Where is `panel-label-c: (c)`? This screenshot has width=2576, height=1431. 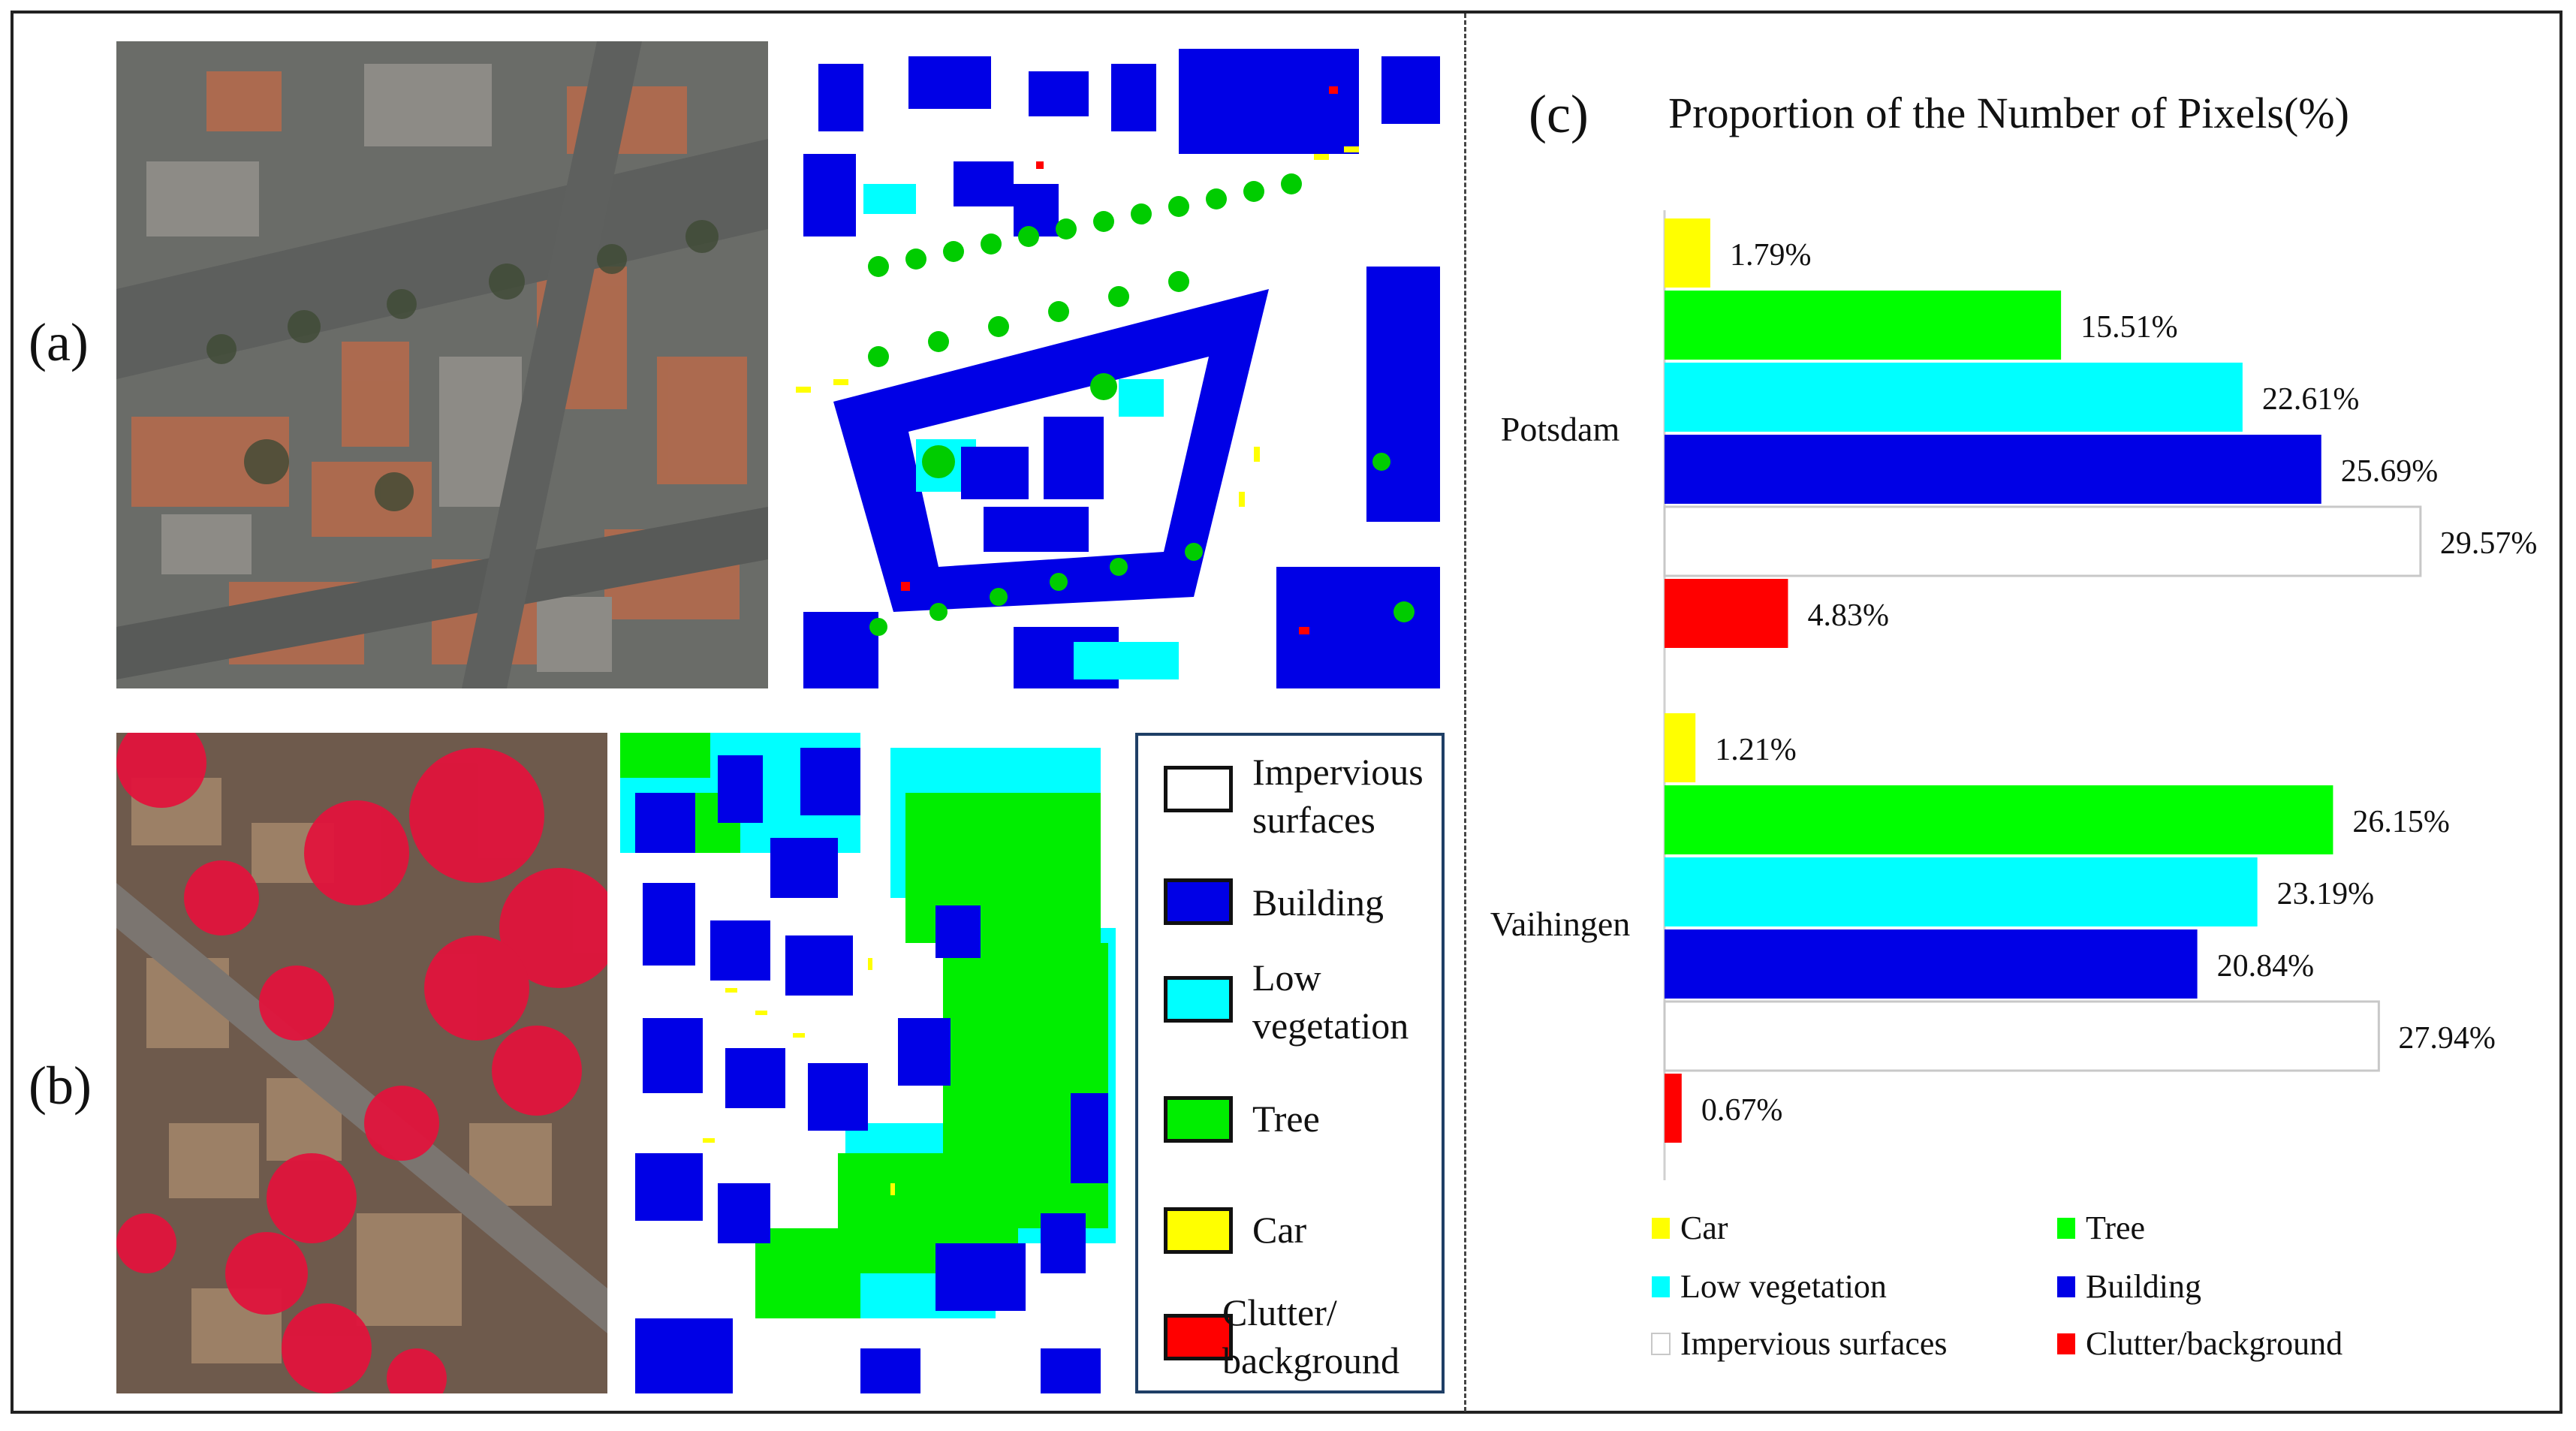 panel-label-c: (c) is located at coordinates (1559, 114).